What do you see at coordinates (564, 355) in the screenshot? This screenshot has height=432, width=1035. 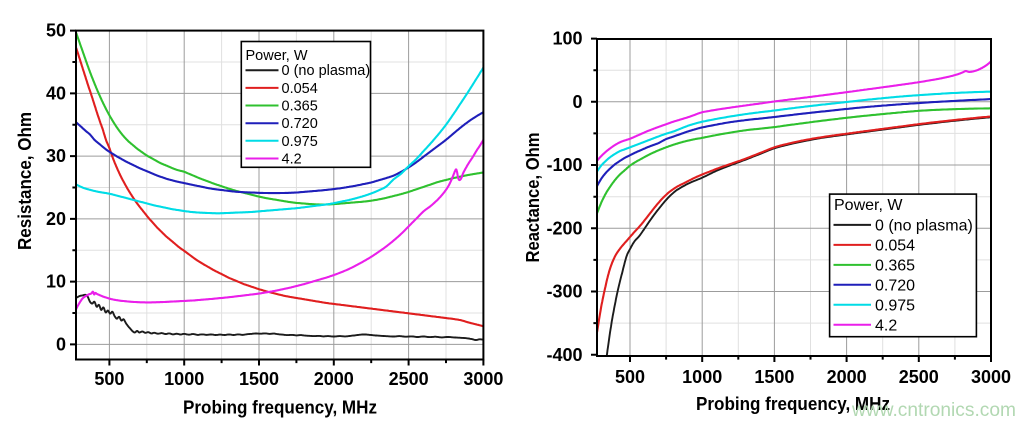 I see `svg-text: -400` at bounding box center [564, 355].